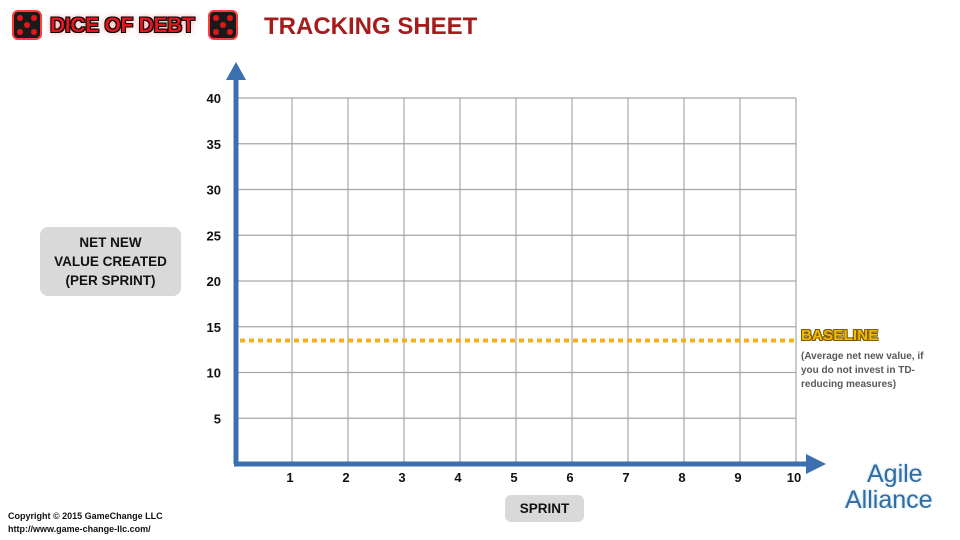 The width and height of the screenshot is (960, 540). What do you see at coordinates (214, 327) in the screenshot?
I see `y-tick-label: 15` at bounding box center [214, 327].